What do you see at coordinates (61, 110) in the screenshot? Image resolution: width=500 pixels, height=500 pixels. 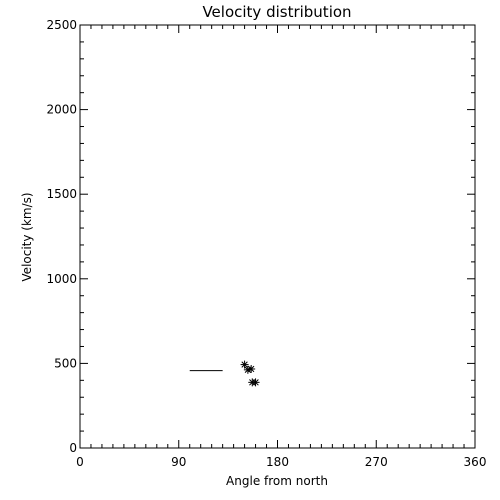 I see `y-tick-label: 2000` at bounding box center [61, 110].